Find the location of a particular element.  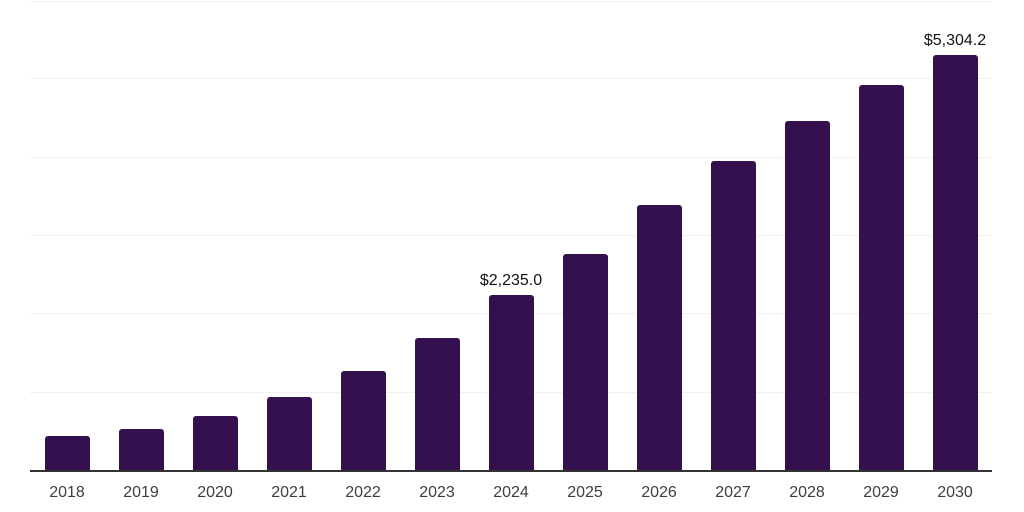

data-label-2024: $2,235.0 is located at coordinates (511, 280).